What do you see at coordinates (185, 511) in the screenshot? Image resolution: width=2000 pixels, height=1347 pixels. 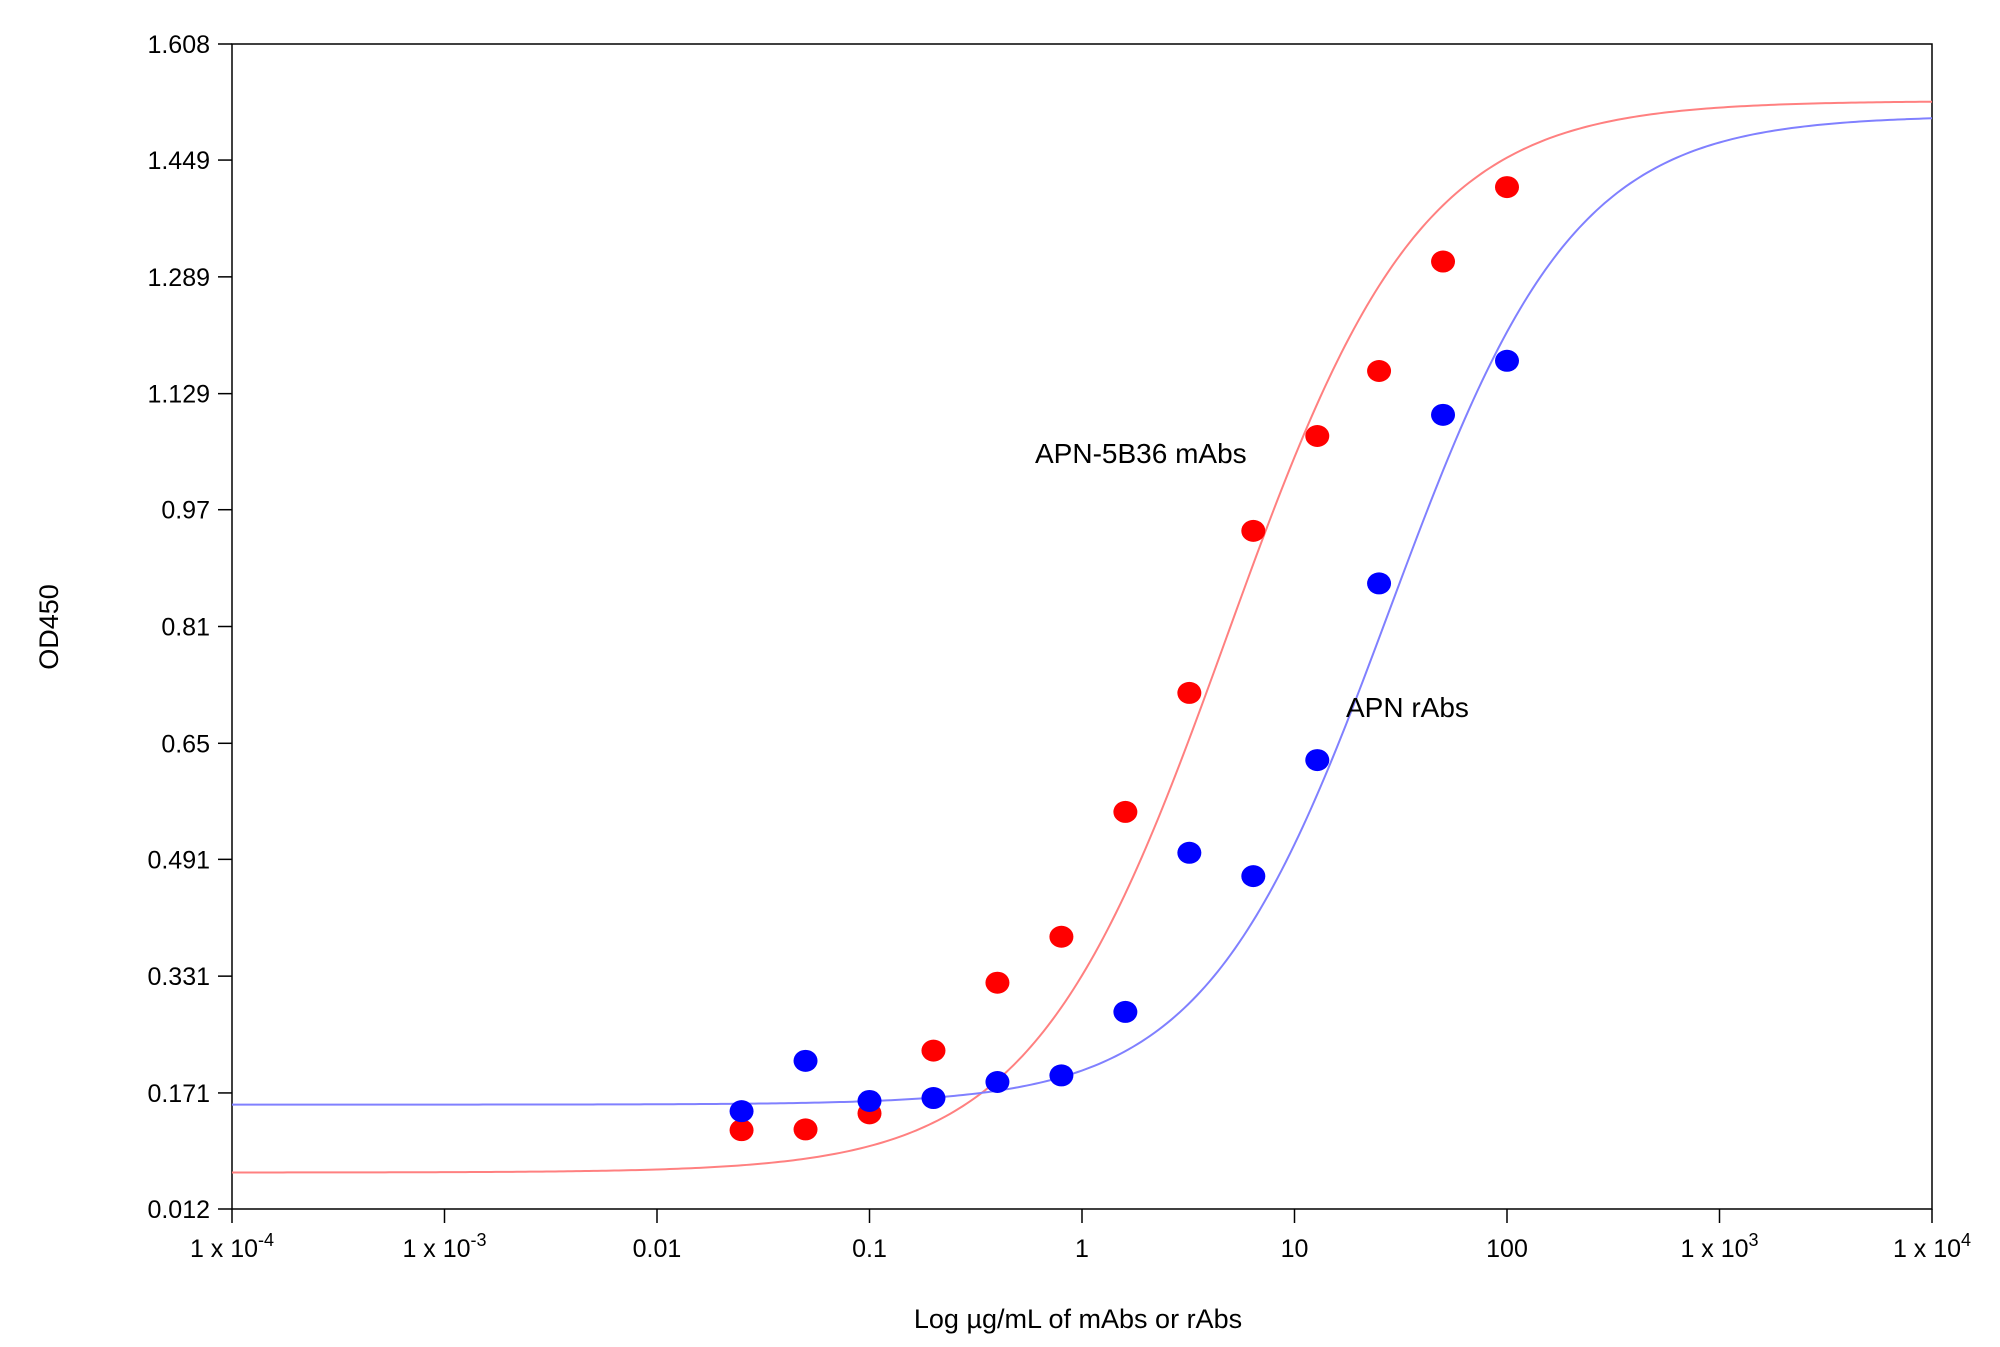 I see `y-tick-label: 0.97` at bounding box center [185, 511].